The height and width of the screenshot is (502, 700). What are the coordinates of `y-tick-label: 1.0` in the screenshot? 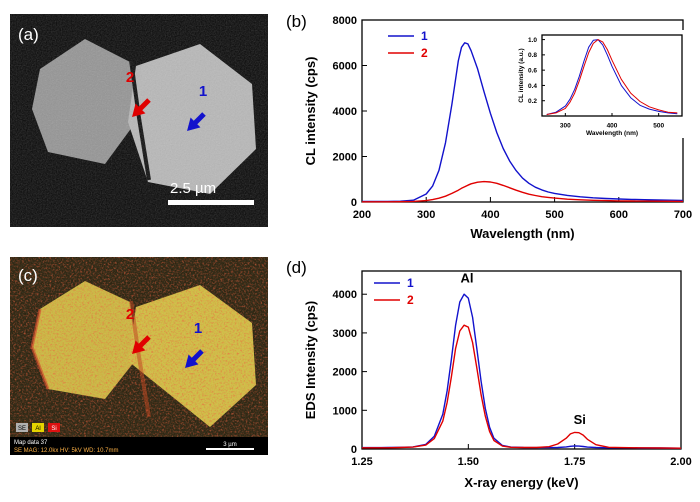 It's located at (532, 40).